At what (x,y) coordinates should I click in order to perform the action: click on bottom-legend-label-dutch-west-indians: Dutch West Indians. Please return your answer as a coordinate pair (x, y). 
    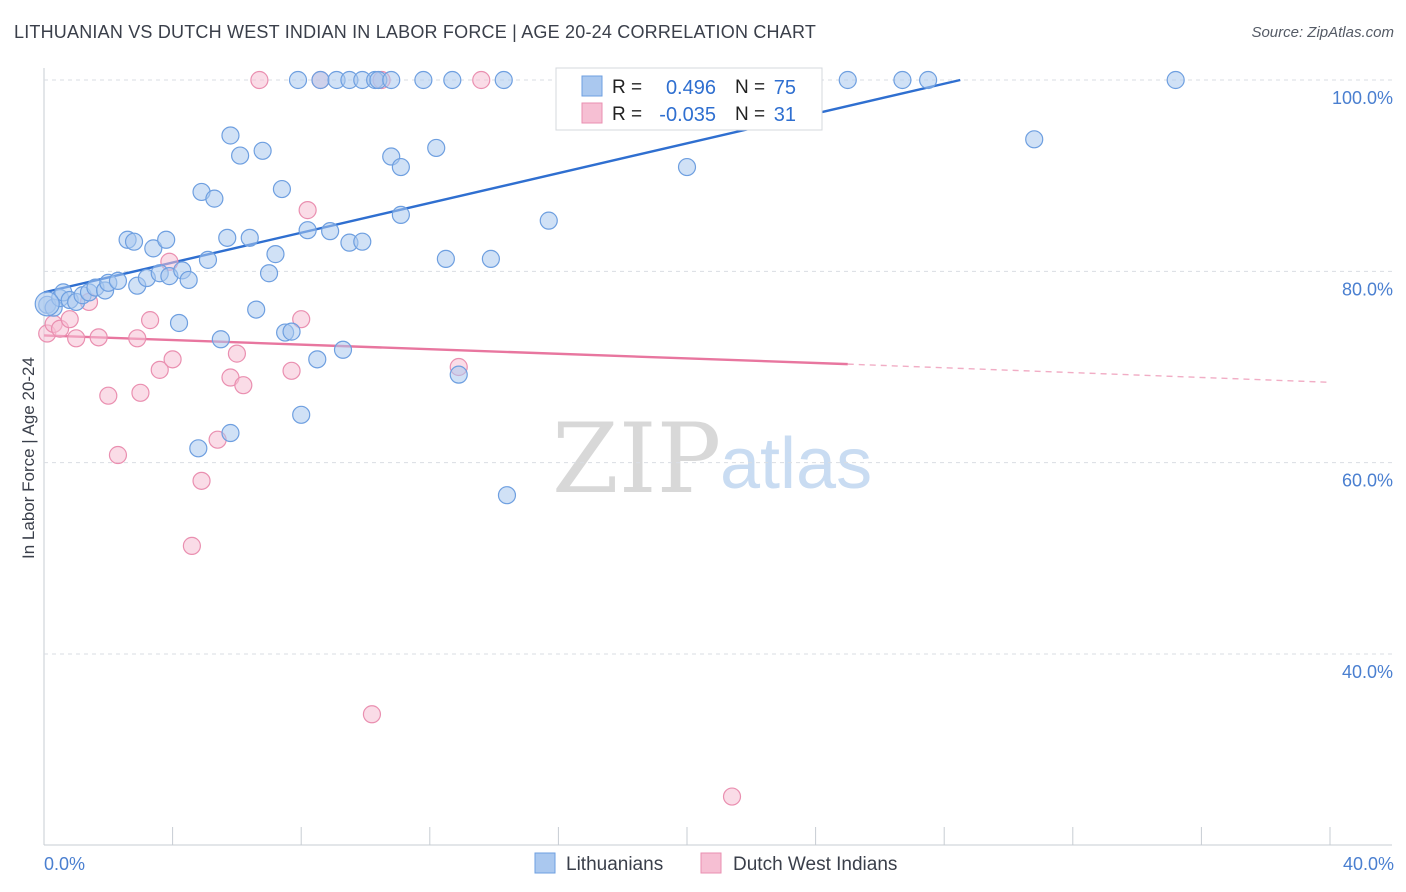
    Looking at the image, I should click on (815, 864).